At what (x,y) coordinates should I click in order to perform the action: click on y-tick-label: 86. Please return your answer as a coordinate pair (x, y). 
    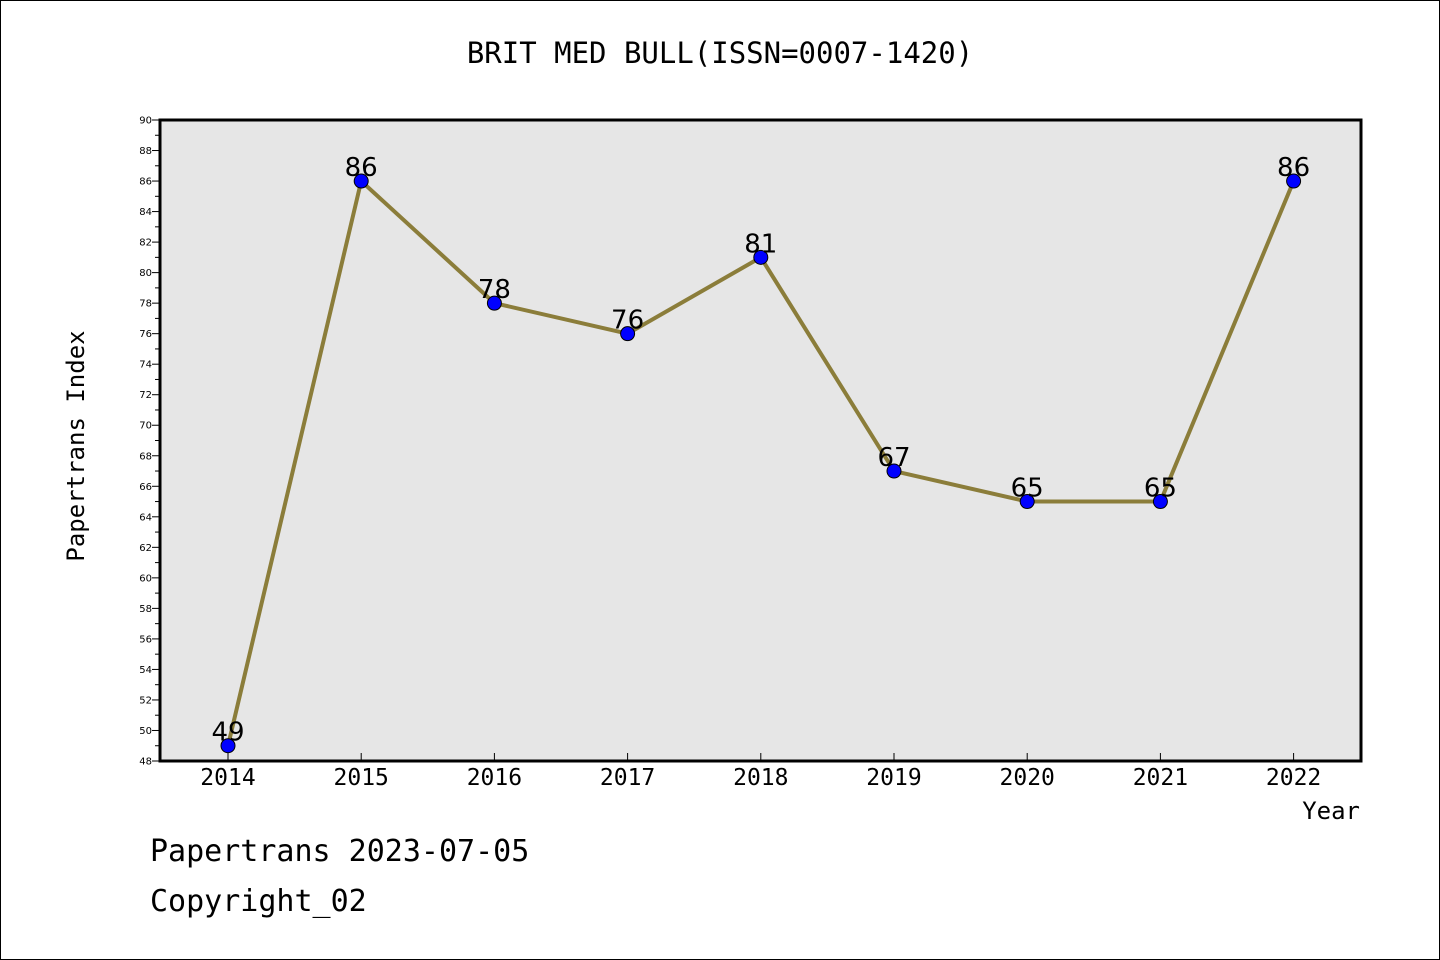
    Looking at the image, I should click on (145, 182).